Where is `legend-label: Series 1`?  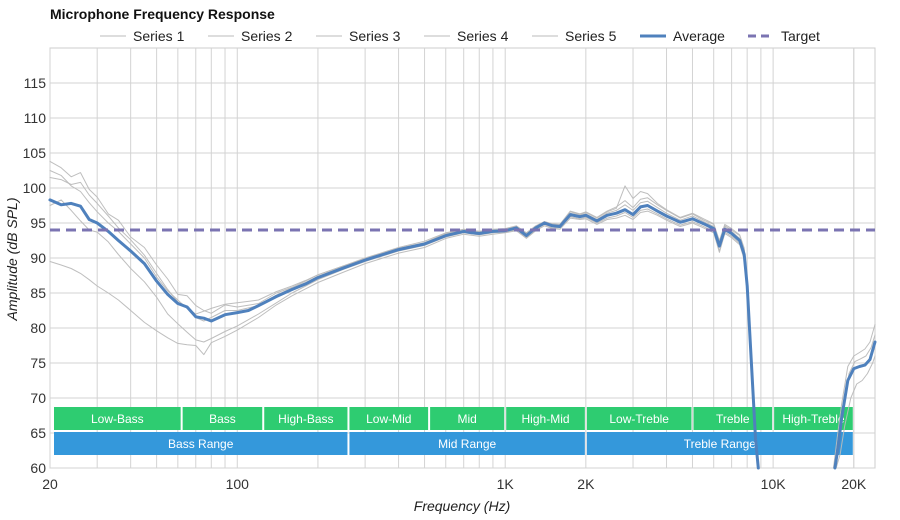 legend-label: Series 1 is located at coordinates (159, 36).